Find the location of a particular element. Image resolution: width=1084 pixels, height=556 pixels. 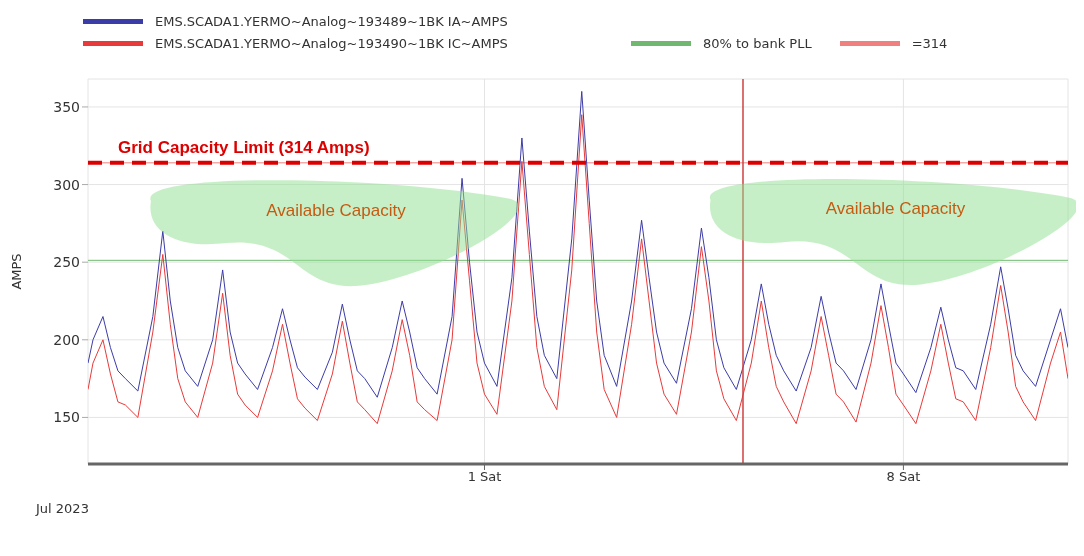

legend-label: EMS.SCADA1.YERMO~Analog~193490~1BK IC~AMPS is located at coordinates (331, 43).